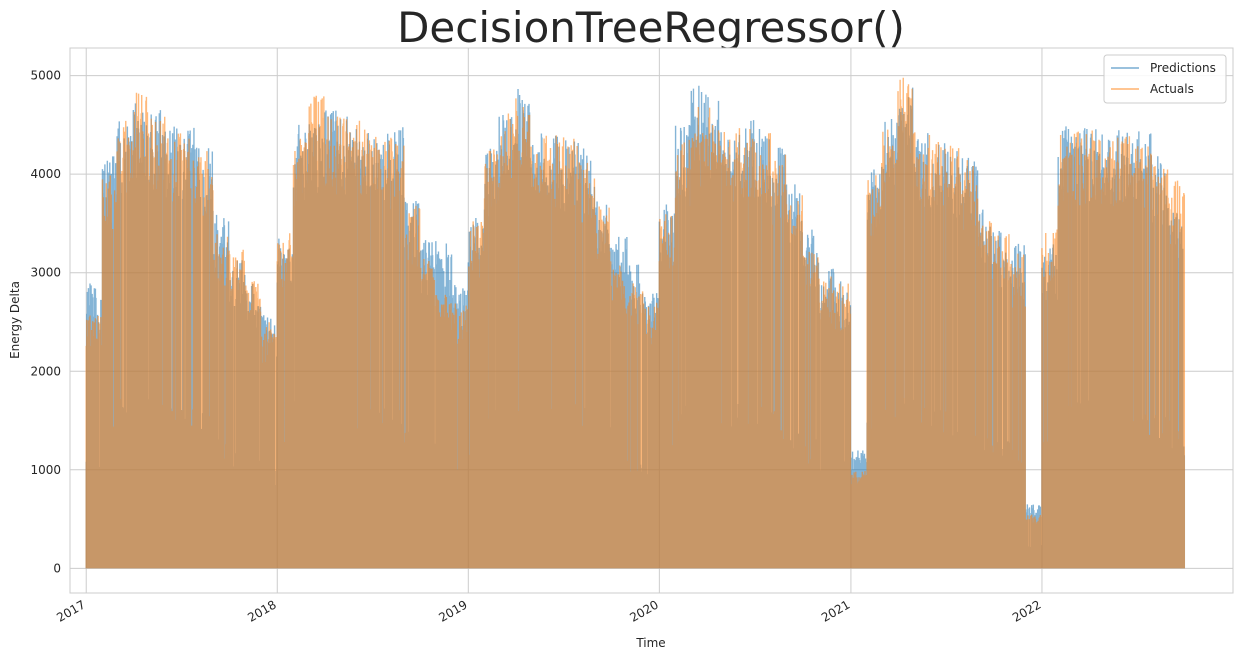 Image resolution: width=1242 pixels, height=660 pixels. What do you see at coordinates (45, 322) in the screenshot?
I see `y-axis-ticks: 0 1000 2000 3000 4000 5000` at bounding box center [45, 322].